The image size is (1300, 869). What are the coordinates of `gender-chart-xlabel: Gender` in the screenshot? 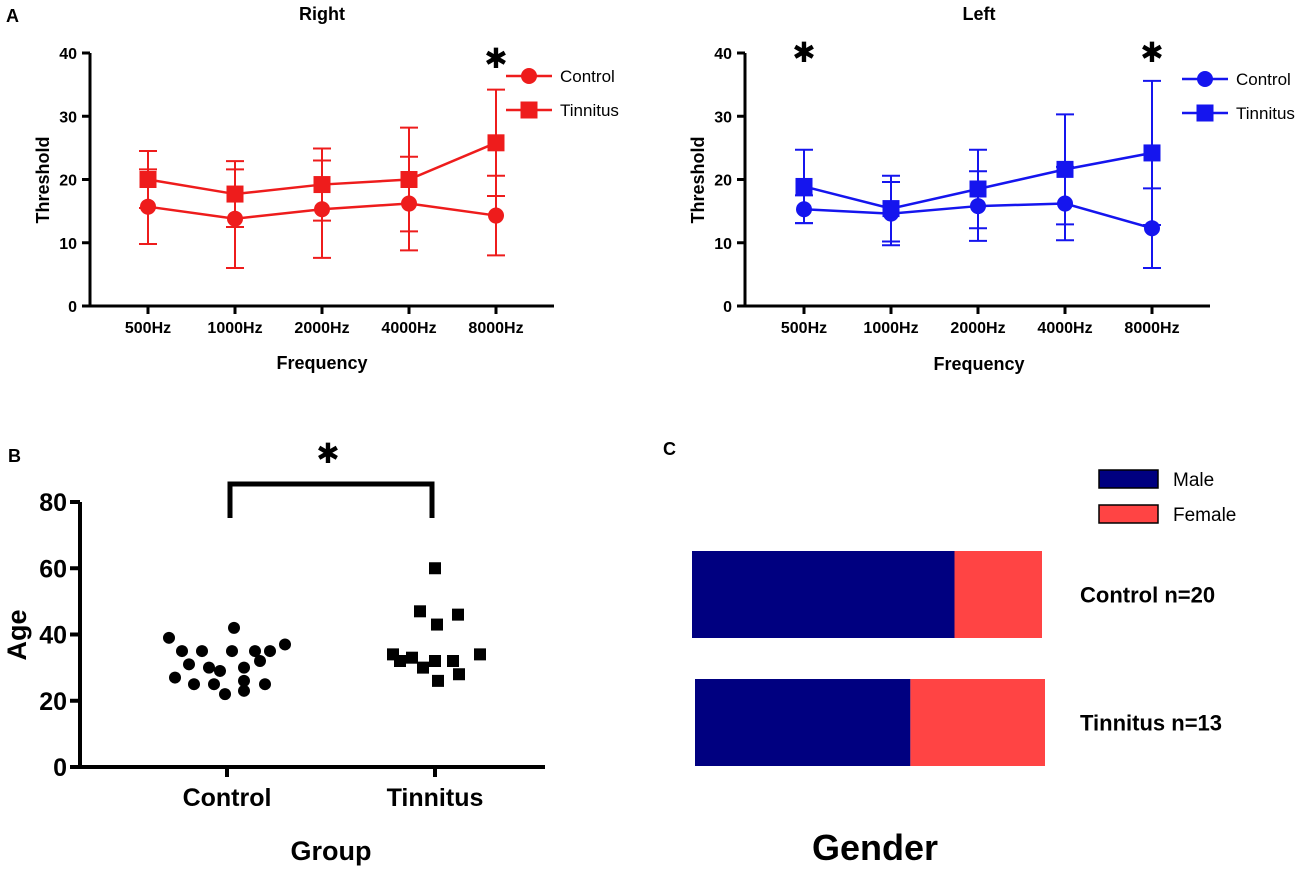 It's located at (875, 847).